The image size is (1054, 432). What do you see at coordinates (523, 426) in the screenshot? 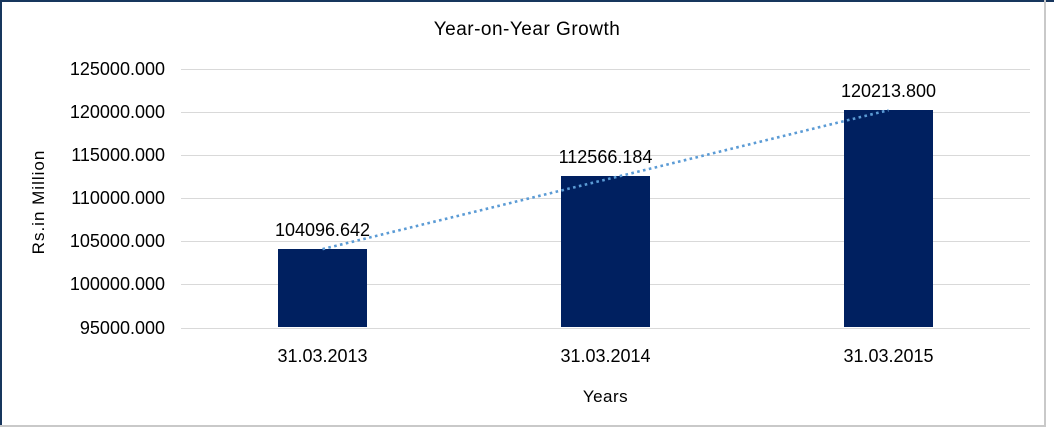
I see `frame-border-bottom` at bounding box center [523, 426].